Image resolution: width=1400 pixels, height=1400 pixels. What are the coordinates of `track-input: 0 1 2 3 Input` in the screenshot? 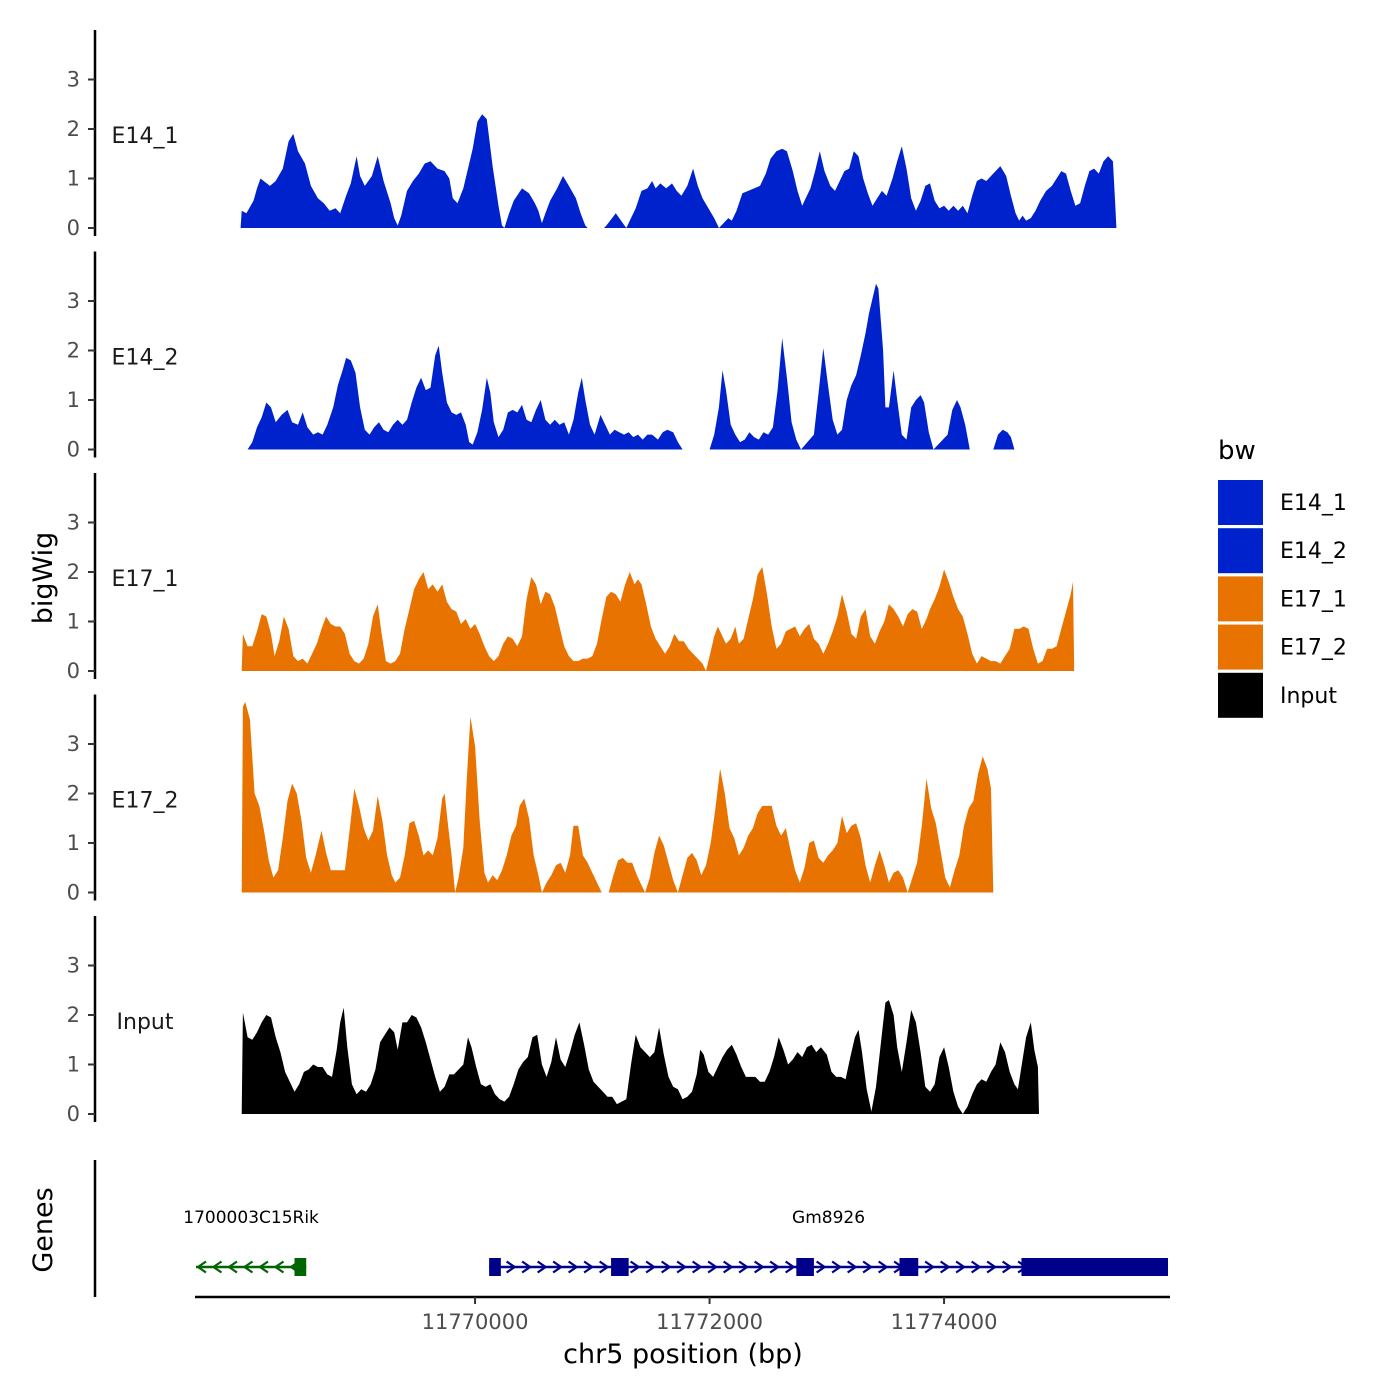 It's located at (553, 1021).